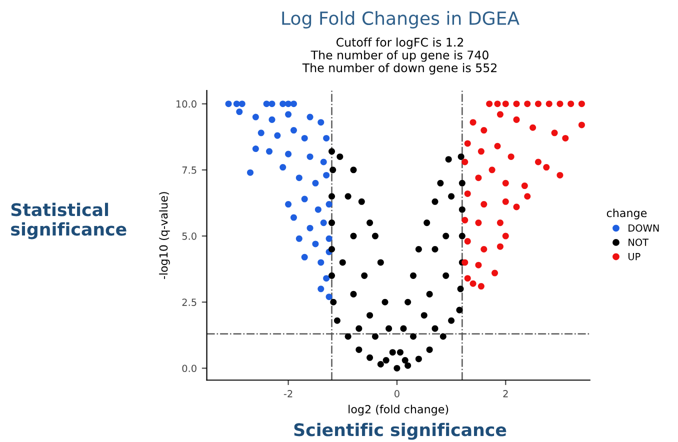  What do you see at coordinates (189, 170) in the screenshot?
I see `y-tick-label: 7.5` at bounding box center [189, 170].